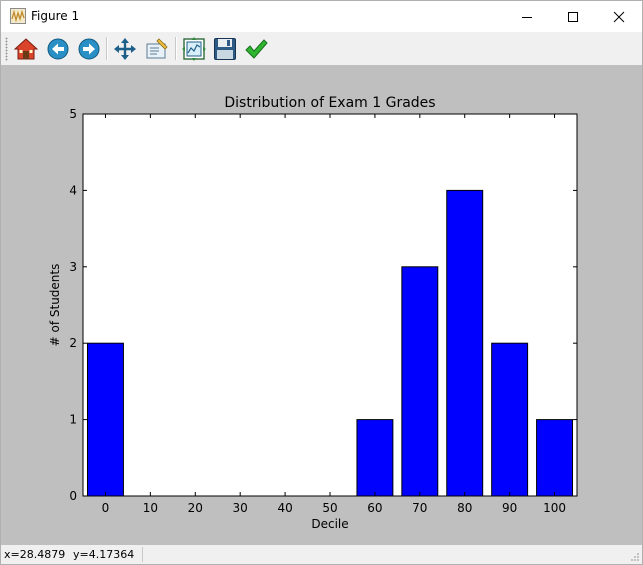  I want to click on back-arrow-icon, so click(58, 49).